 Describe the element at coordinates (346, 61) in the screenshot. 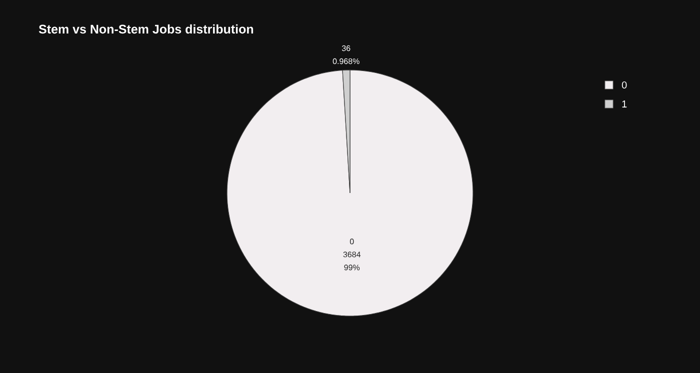

I see `text: 0.968%` at that location.